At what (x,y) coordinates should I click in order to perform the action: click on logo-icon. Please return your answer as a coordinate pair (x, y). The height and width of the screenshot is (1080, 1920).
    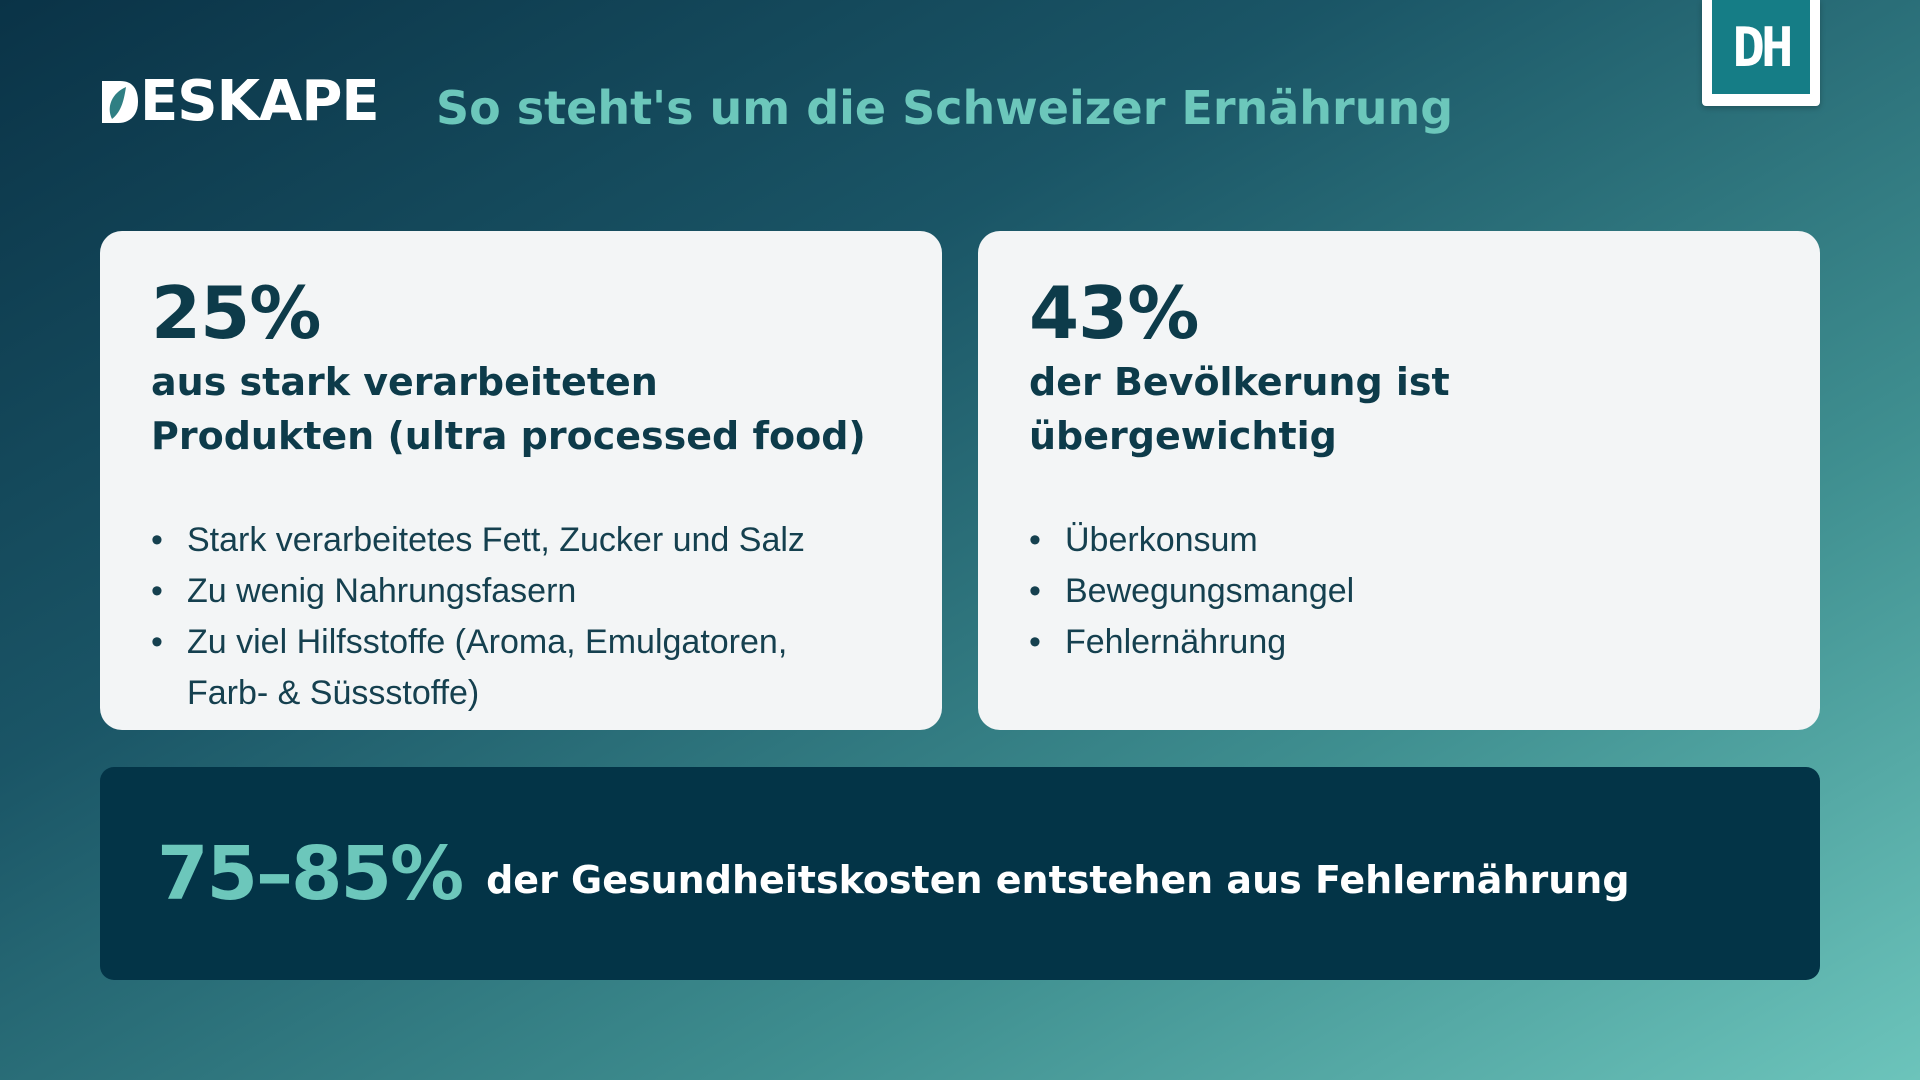
    Looking at the image, I should click on (120, 102).